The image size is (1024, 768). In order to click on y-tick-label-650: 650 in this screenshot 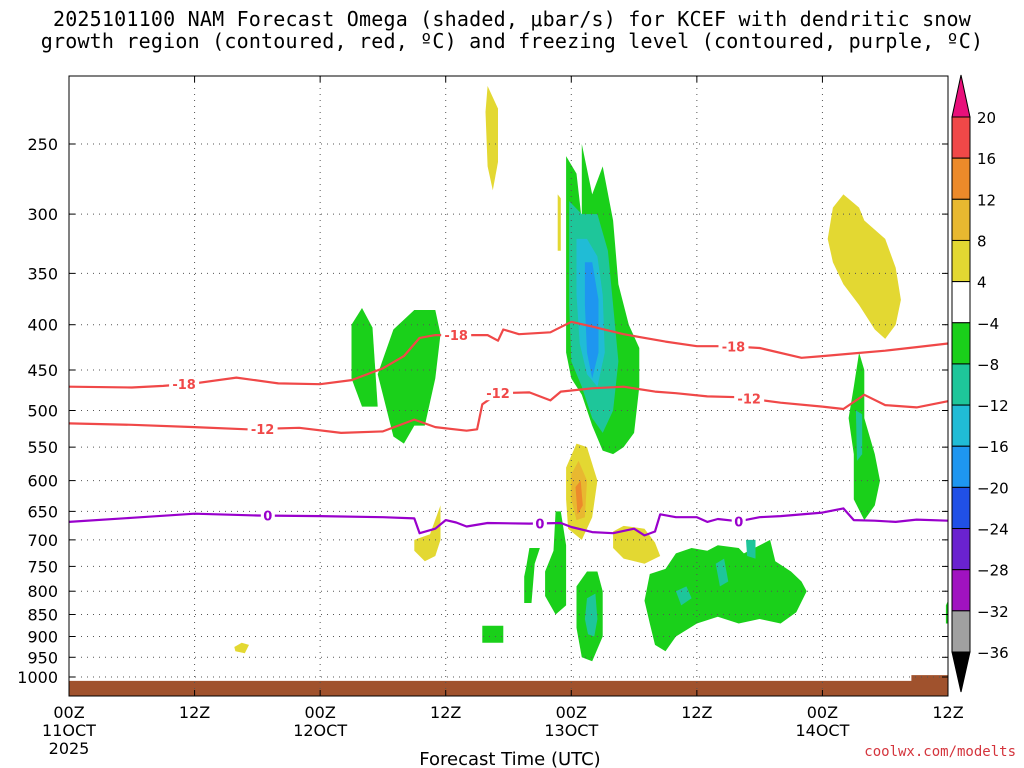, I will do `click(42, 511)`.